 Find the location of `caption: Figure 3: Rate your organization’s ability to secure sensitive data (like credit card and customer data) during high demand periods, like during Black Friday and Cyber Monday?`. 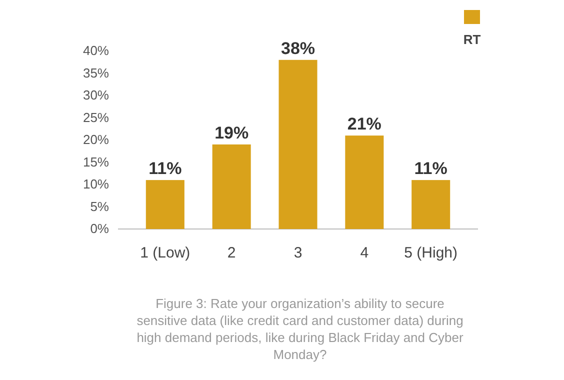

caption: Figure 3: Rate your organization’s ability to secure sensitive data (like credit card and customer data) during high demand periods, like during Black Friday and Cyber Monday? is located at coordinates (300, 329).